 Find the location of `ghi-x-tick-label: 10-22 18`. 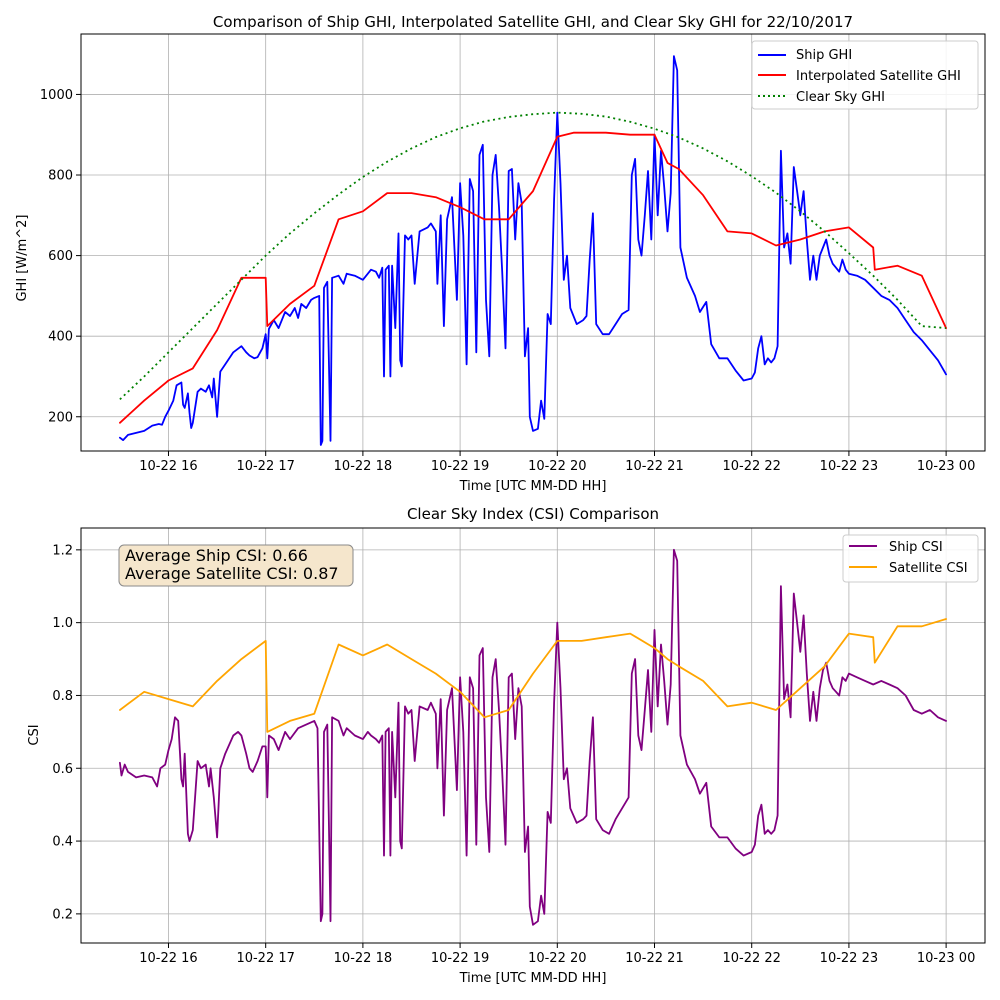

ghi-x-tick-label: 10-22 18 is located at coordinates (363, 466).